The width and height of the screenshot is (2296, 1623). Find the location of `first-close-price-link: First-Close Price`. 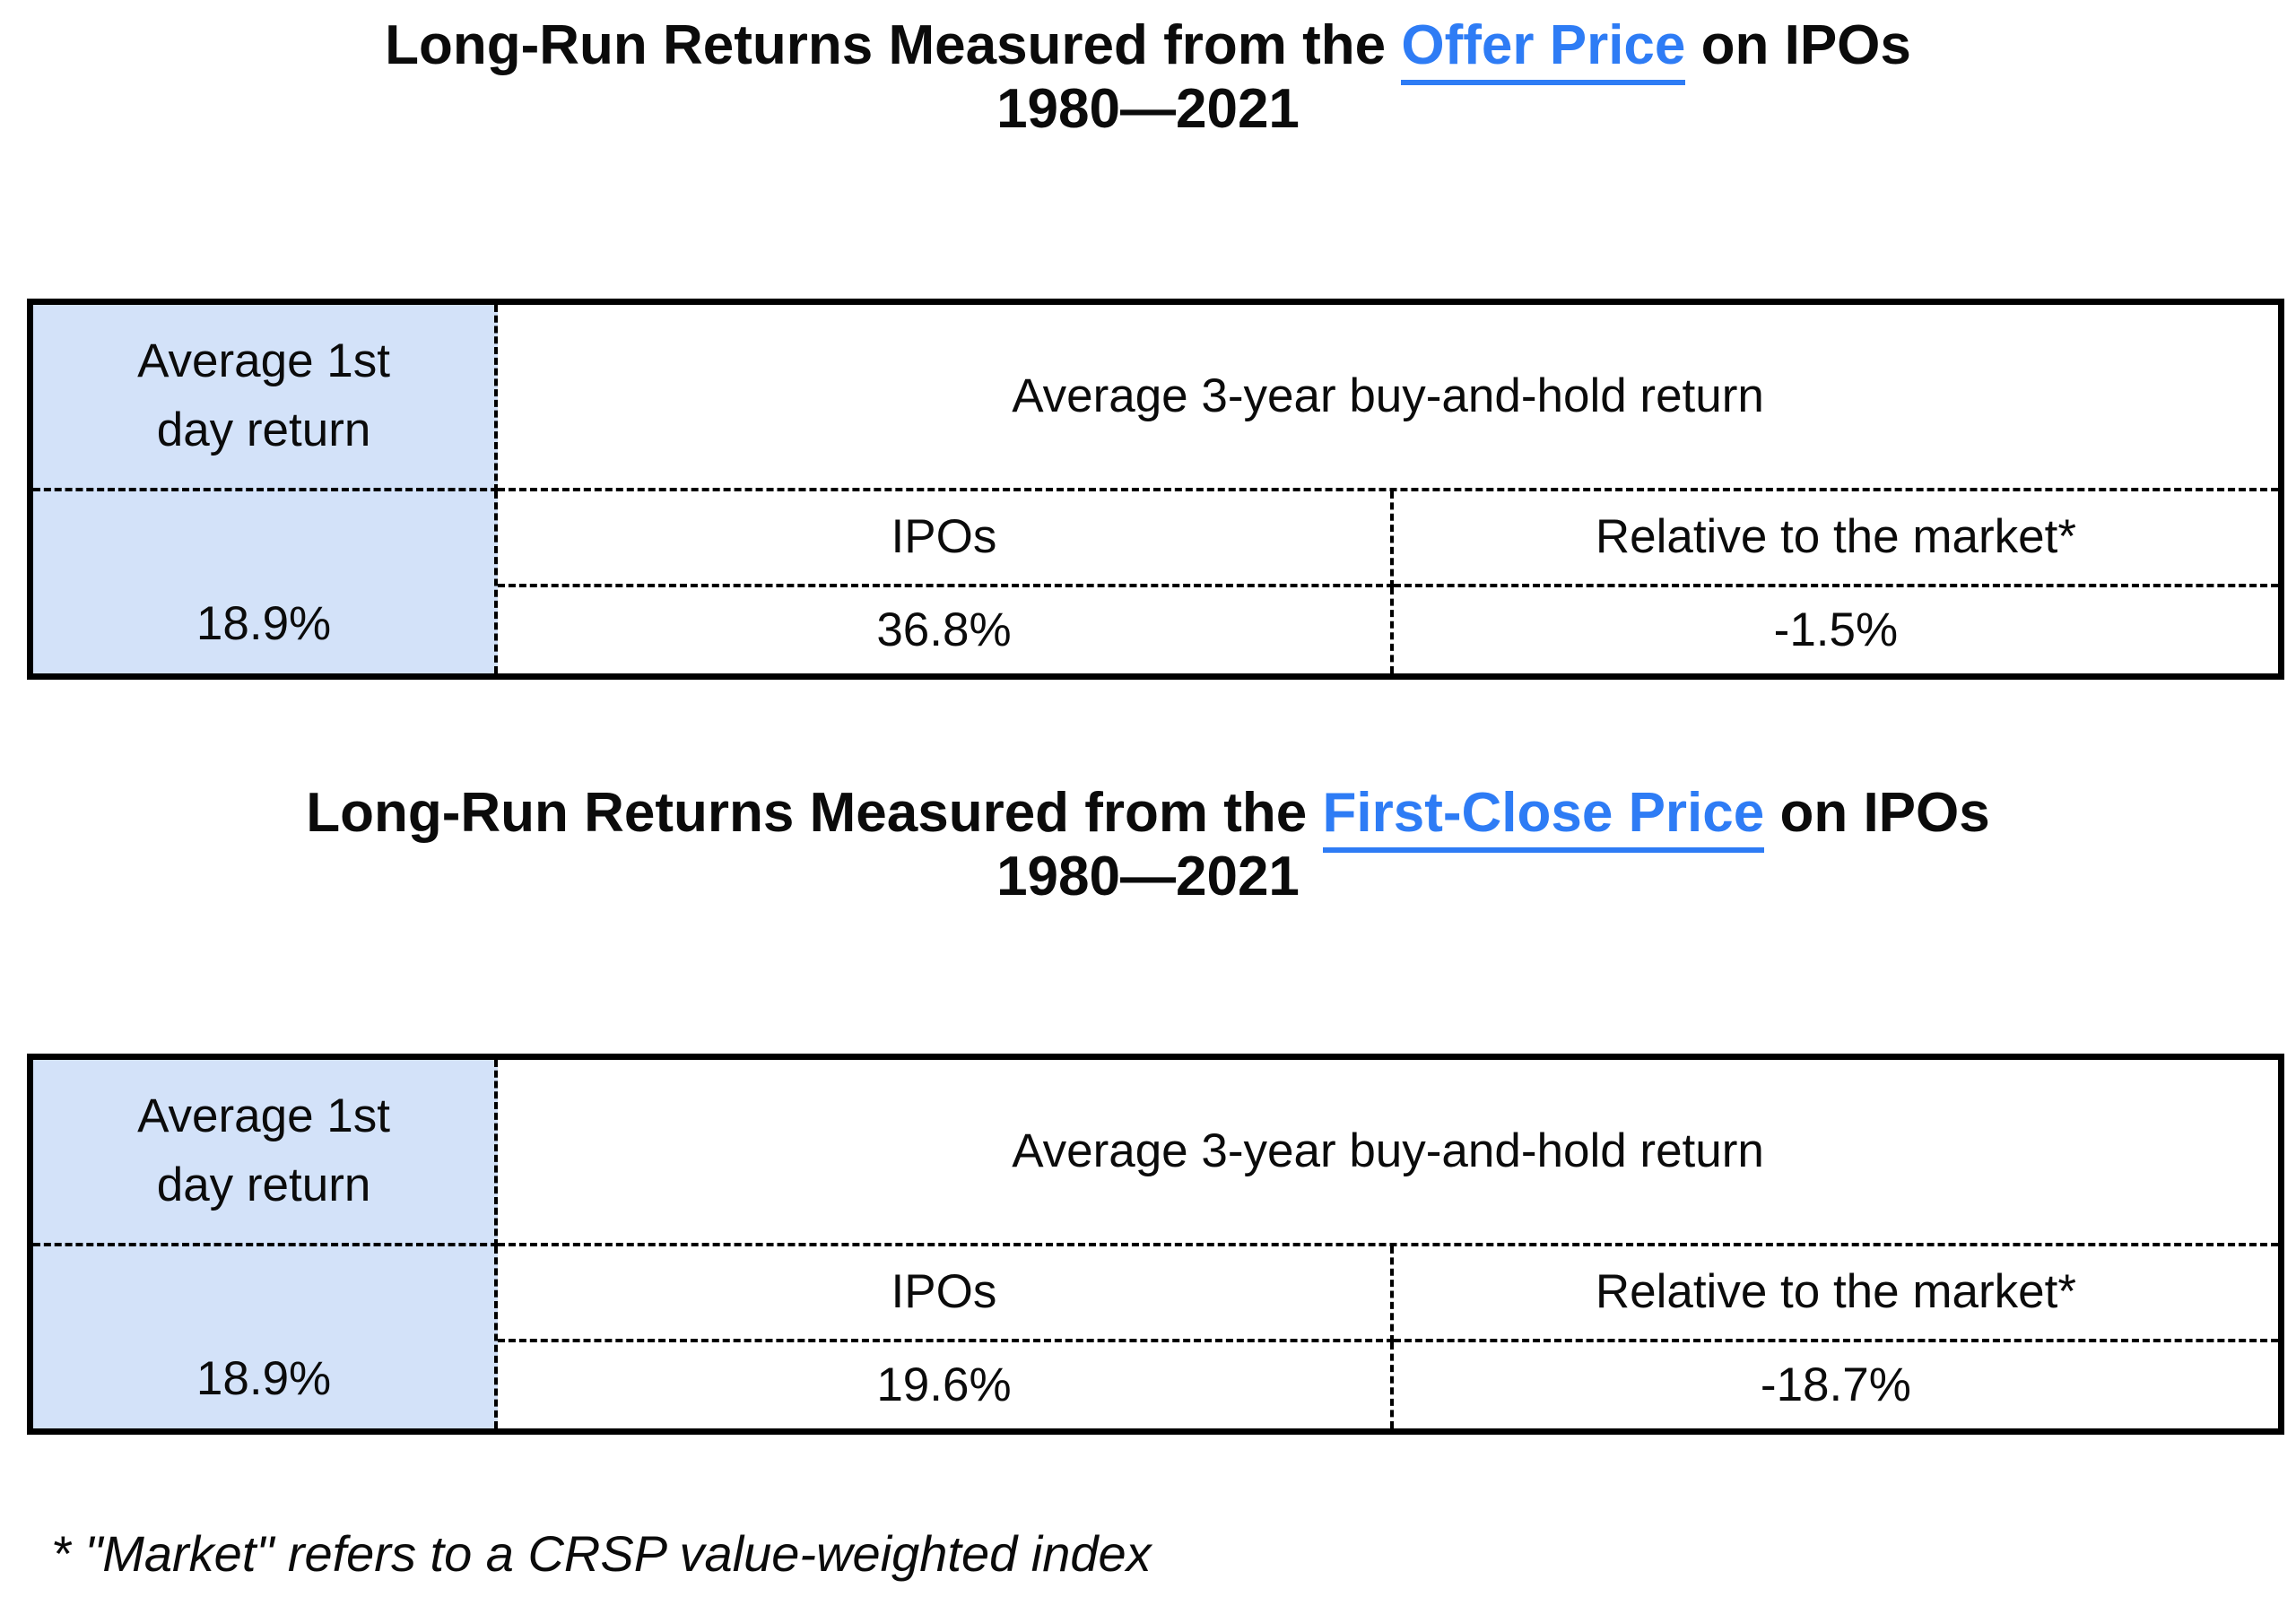

first-close-price-link: First-Close Price is located at coordinates (1543, 817).